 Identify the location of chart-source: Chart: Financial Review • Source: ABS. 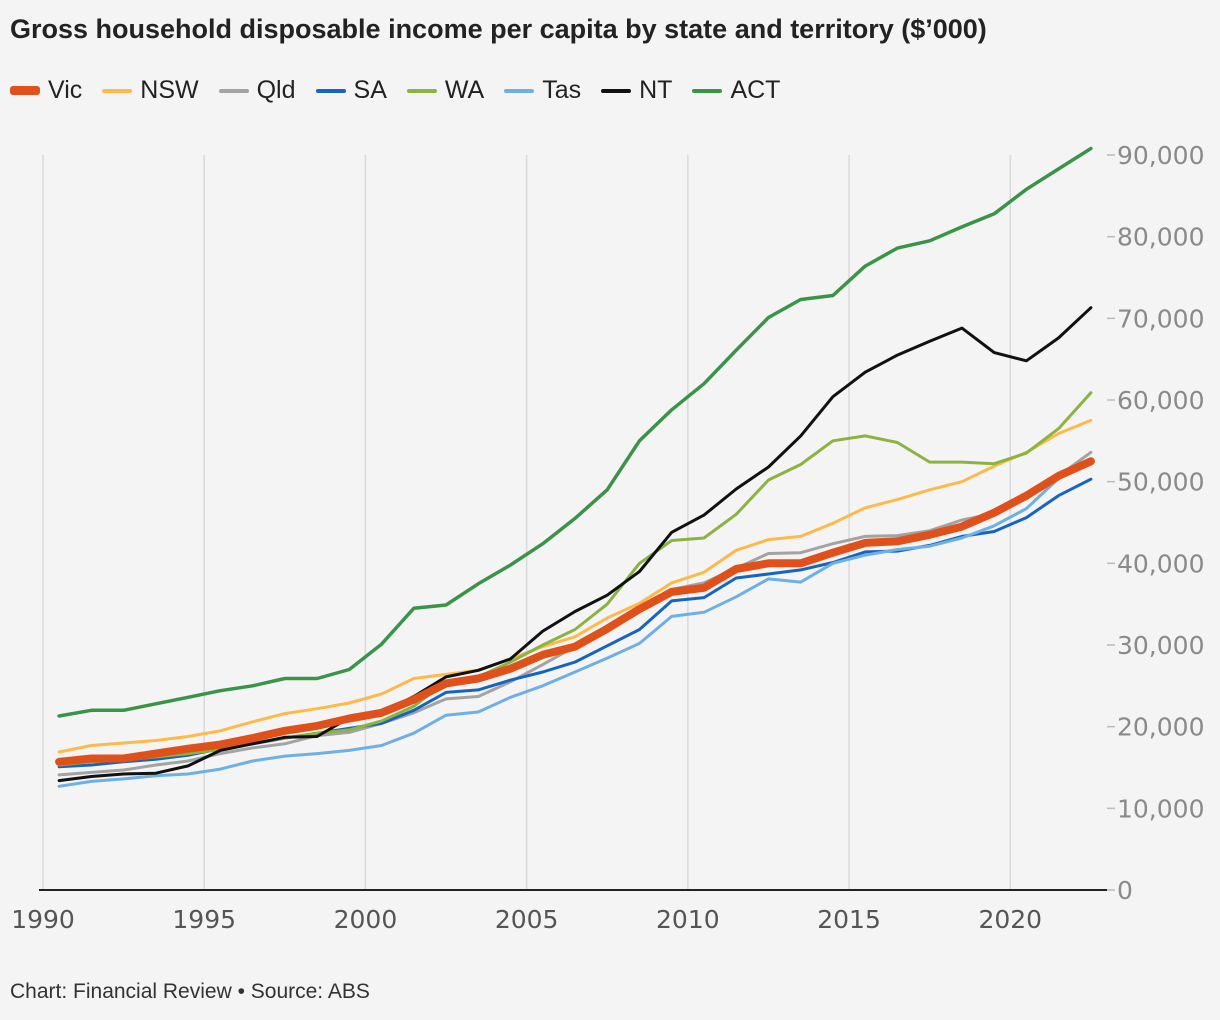
(190, 991).